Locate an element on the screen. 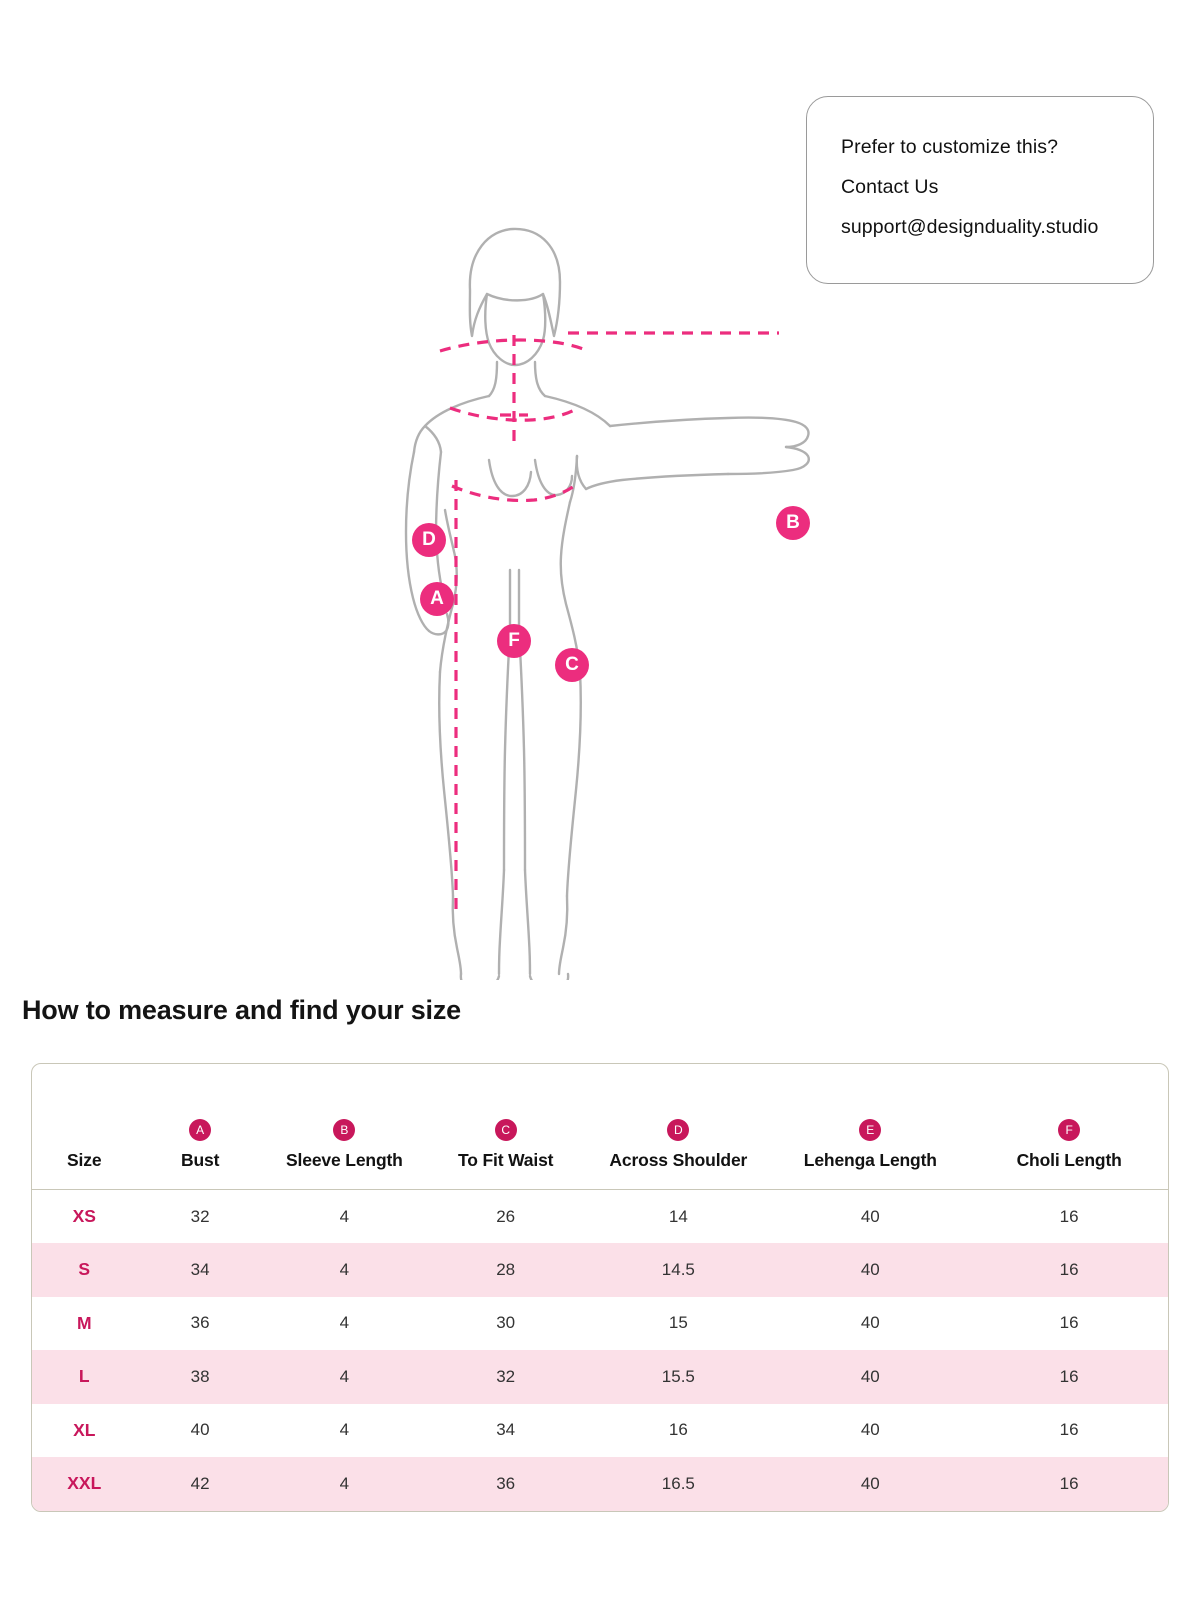 The image size is (1200, 1600). cell-across-shoulder: 14 is located at coordinates (678, 1216).